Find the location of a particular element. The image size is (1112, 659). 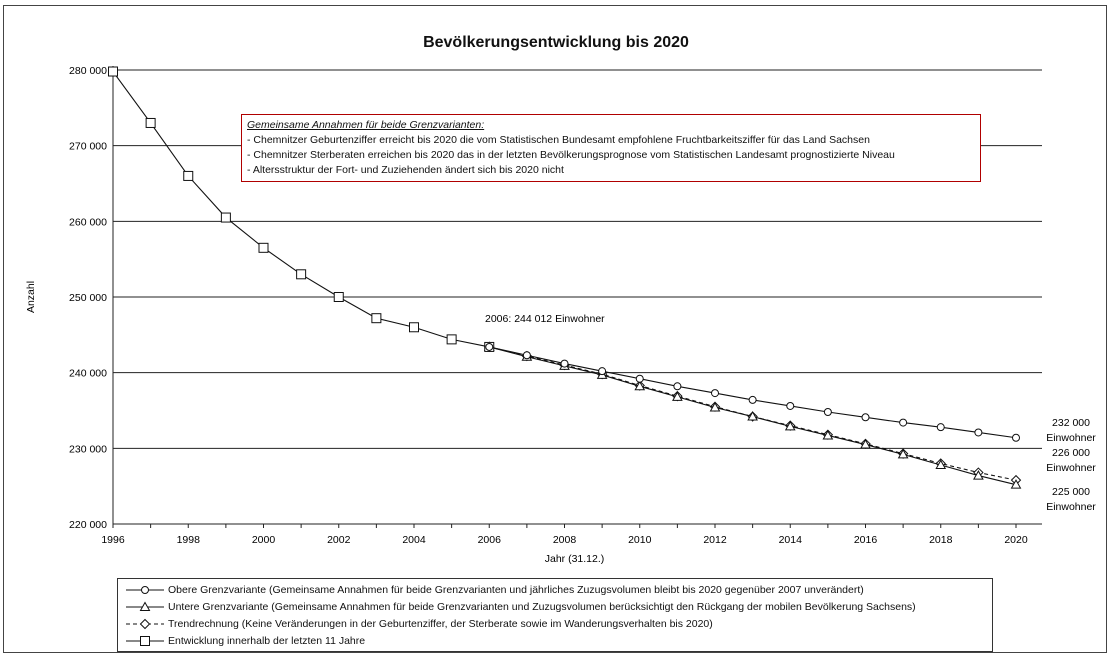

legend-marker-circle is located at coordinates (145, 590).